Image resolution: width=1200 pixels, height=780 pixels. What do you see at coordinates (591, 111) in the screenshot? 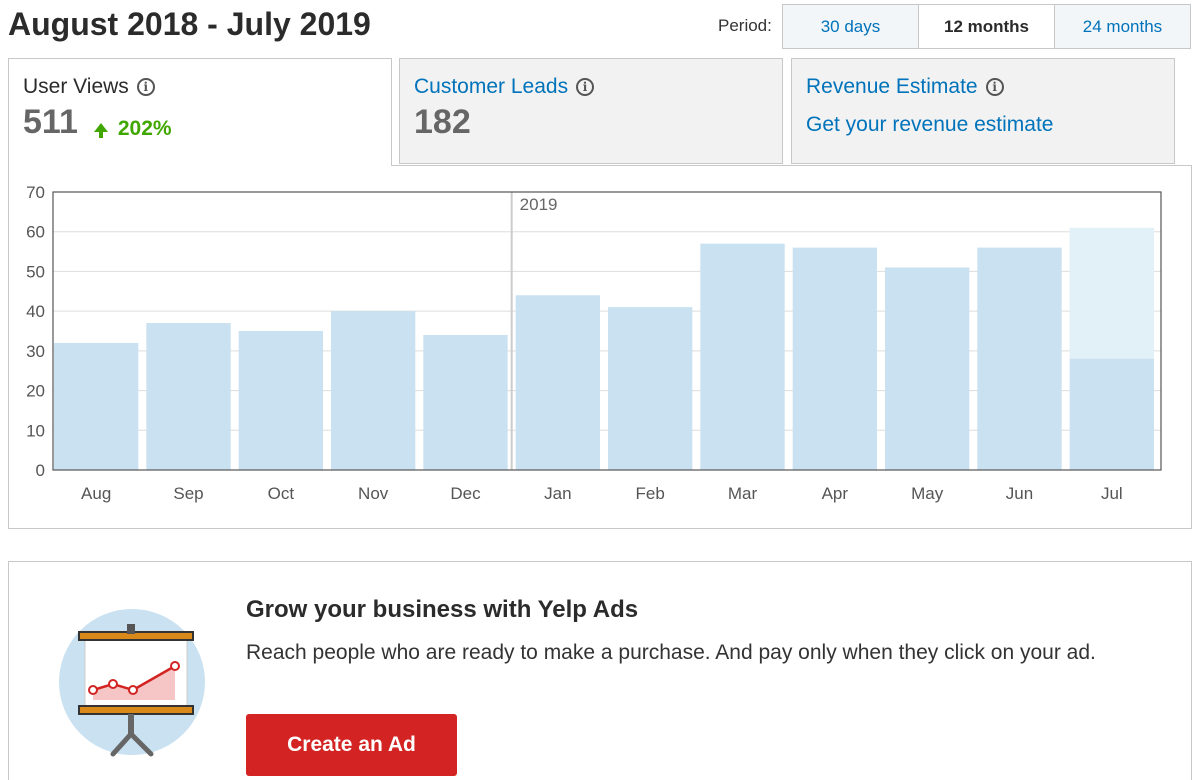
I see `tab-customer-leads: Customer Leads i 182` at bounding box center [591, 111].